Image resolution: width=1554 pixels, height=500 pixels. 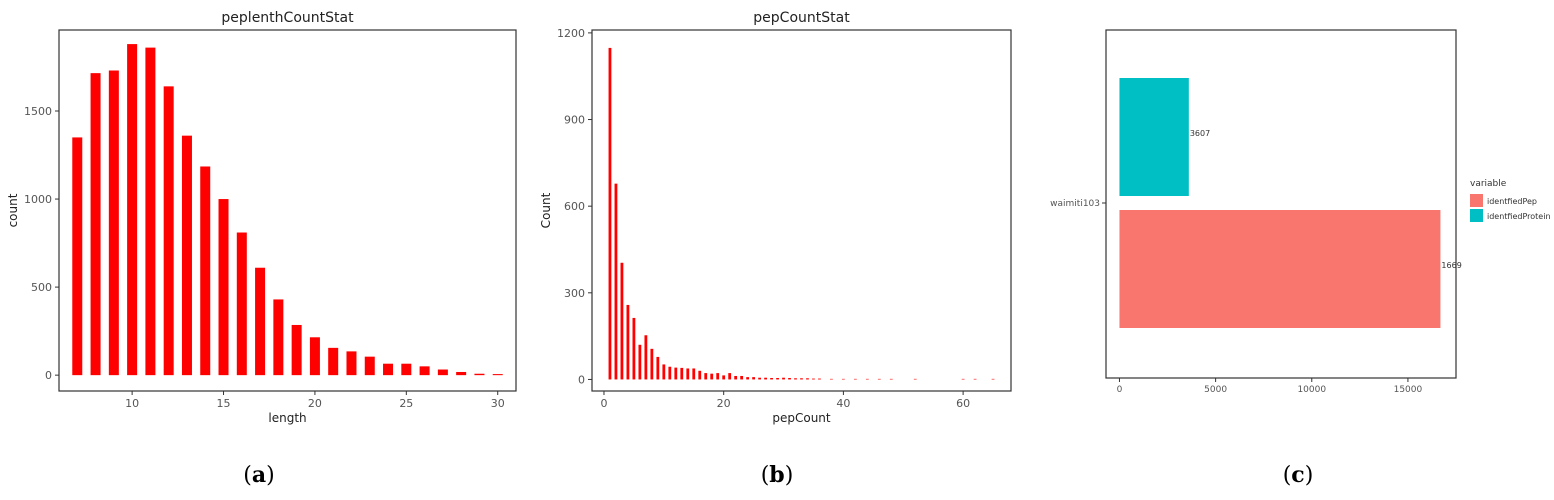 I want to click on legend-entry: identfiedPep, so click(x=1512, y=201).